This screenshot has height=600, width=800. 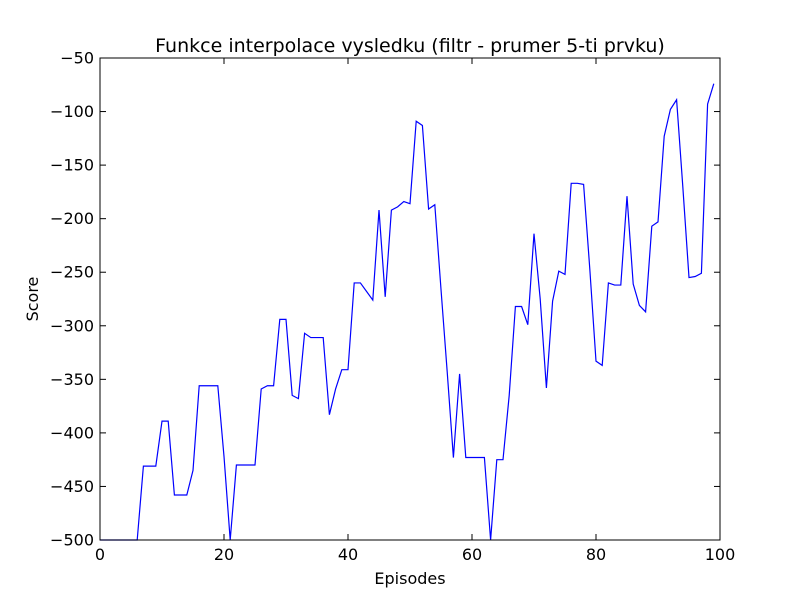 I want to click on y-tick-label: −250, so click(x=72, y=272).